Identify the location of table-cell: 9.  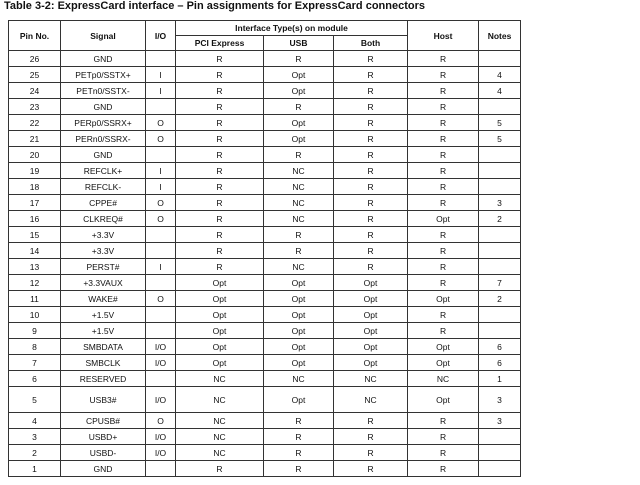
(34, 330).